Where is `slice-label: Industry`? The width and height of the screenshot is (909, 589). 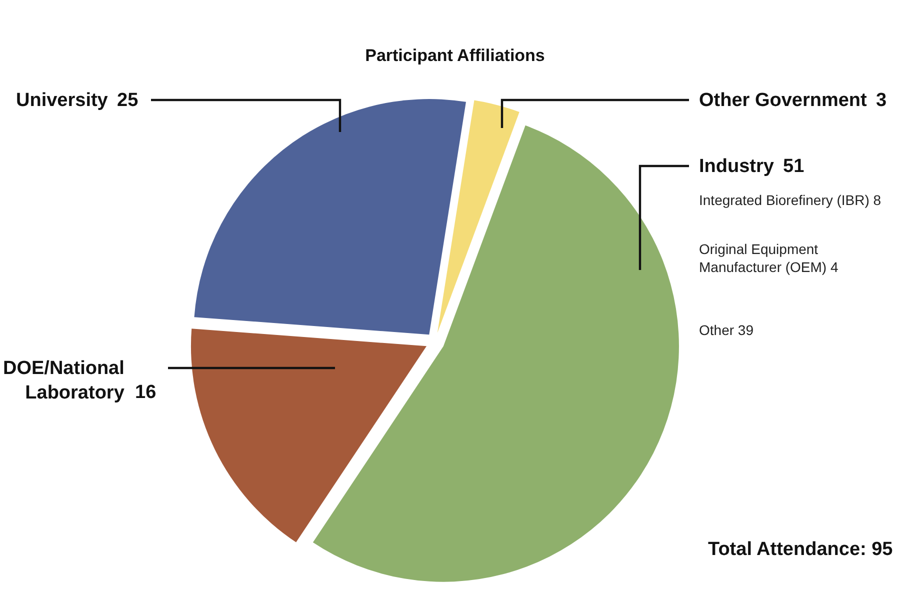
slice-label: Industry is located at coordinates (736, 166).